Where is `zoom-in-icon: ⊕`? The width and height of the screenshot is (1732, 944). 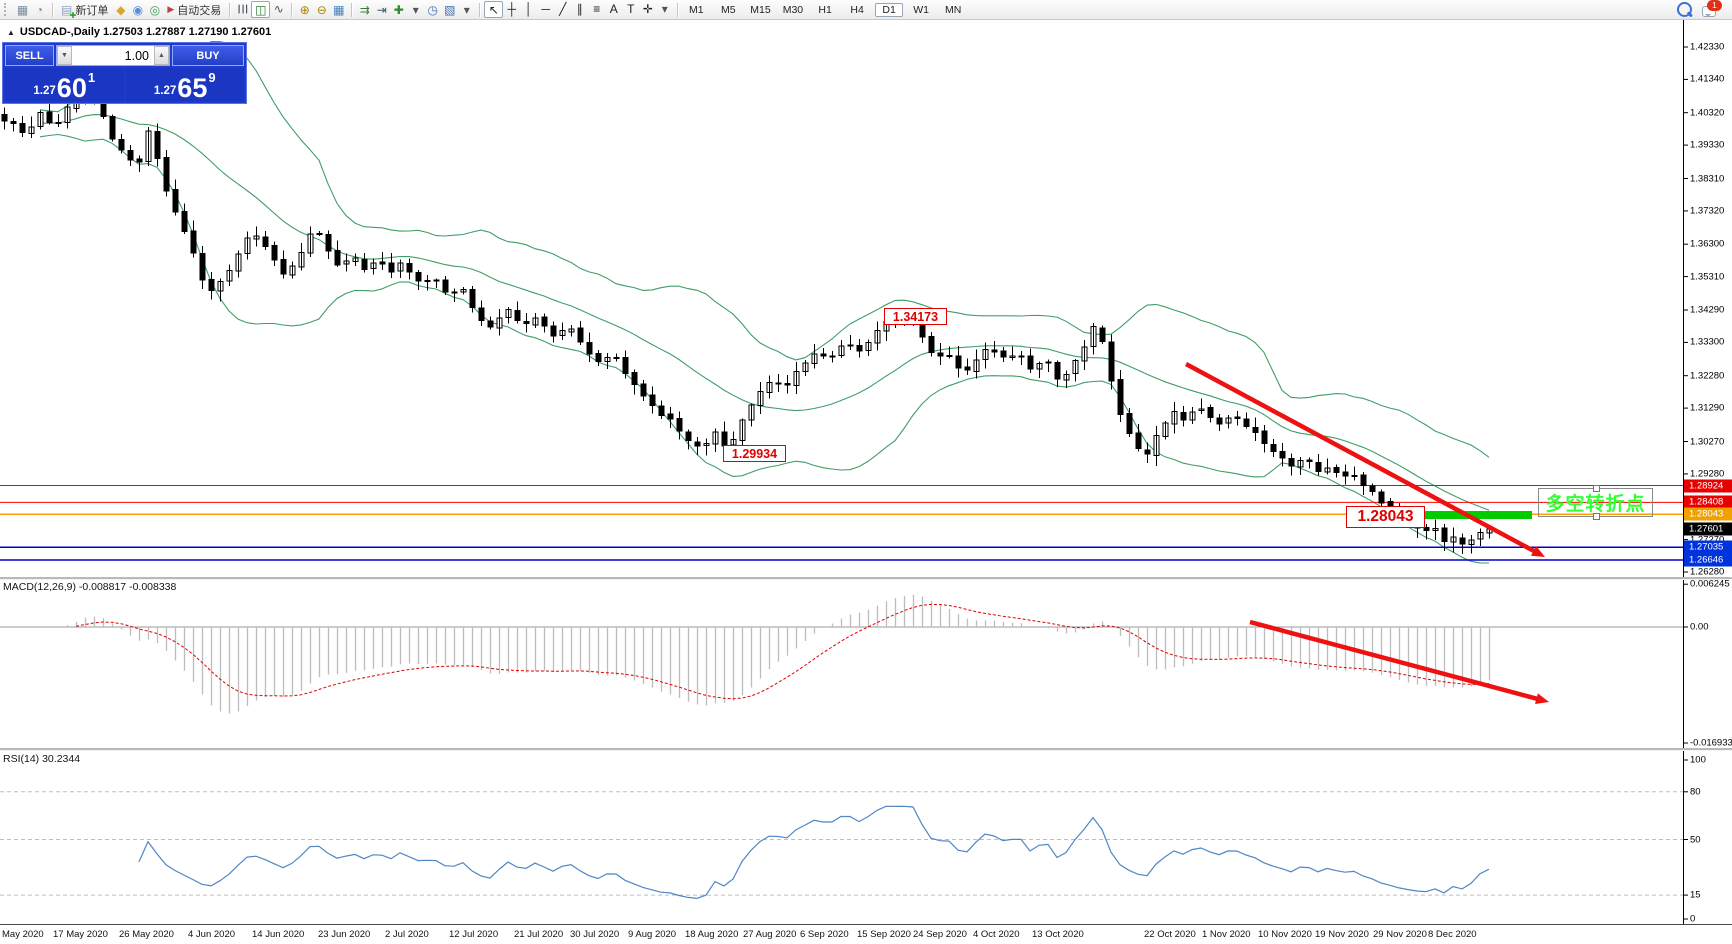 zoom-in-icon: ⊕ is located at coordinates (304, 9).